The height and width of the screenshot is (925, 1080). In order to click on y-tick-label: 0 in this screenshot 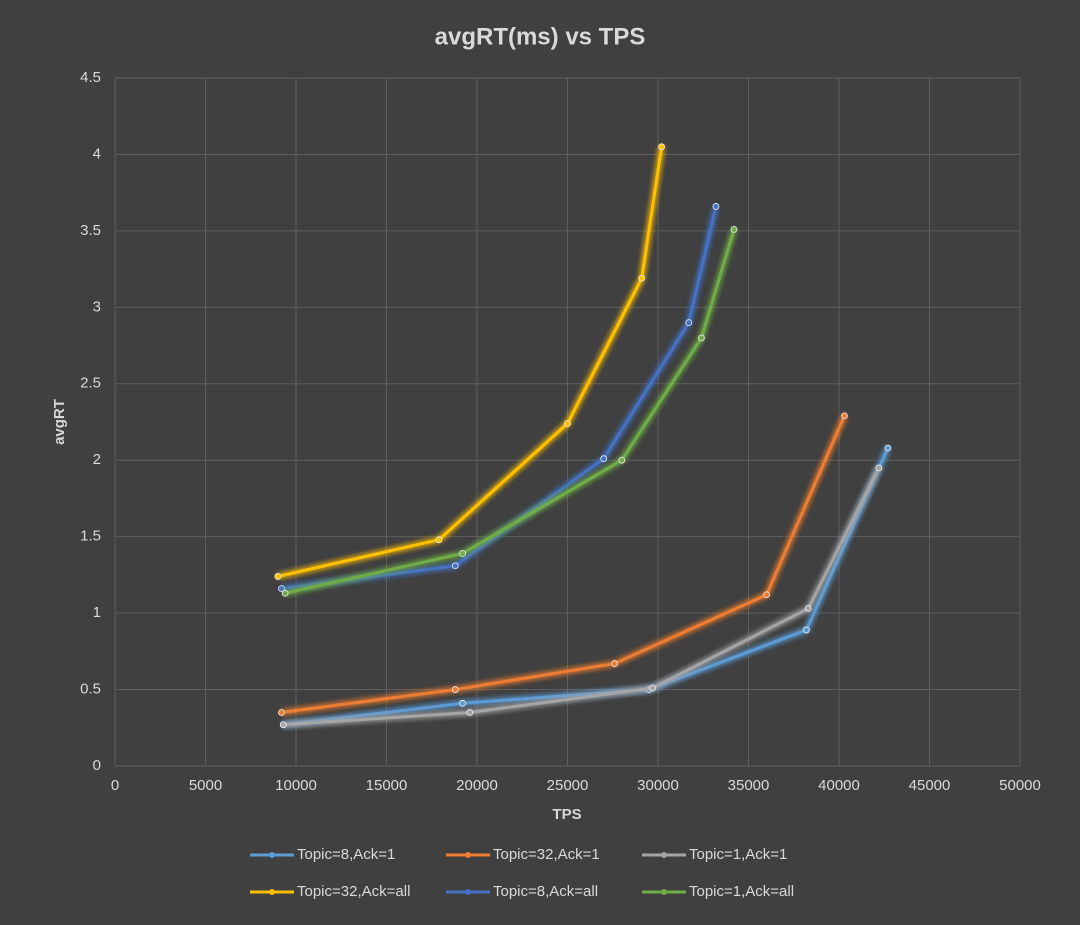, I will do `click(97, 765)`.